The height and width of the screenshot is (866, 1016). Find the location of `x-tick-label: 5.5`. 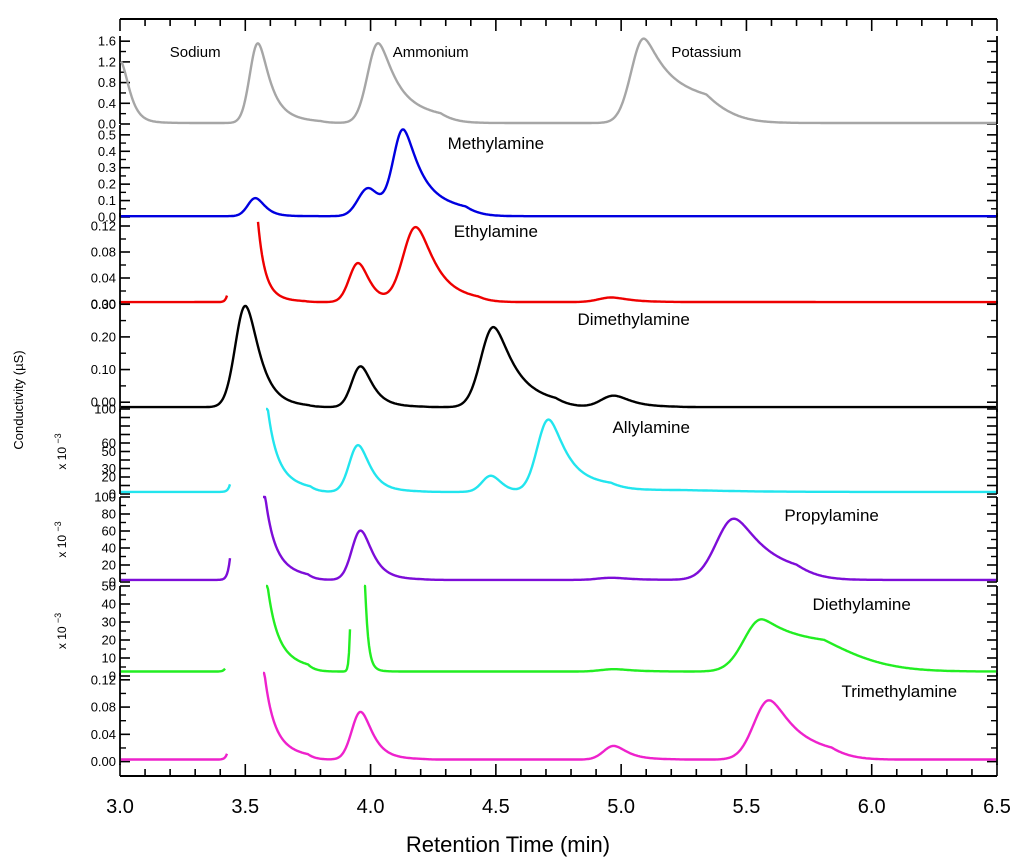

x-tick-label: 5.5 is located at coordinates (747, 807).